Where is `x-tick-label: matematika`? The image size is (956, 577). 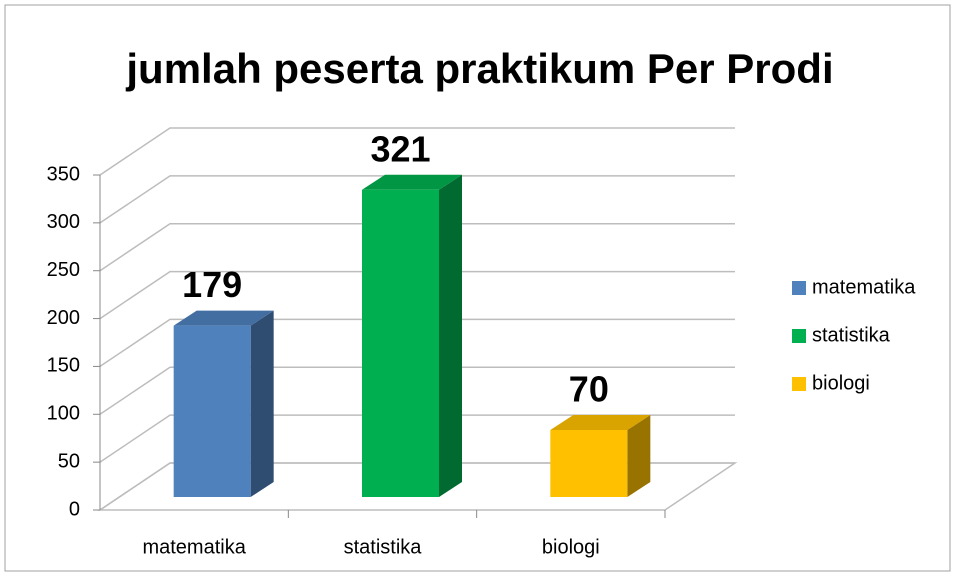
x-tick-label: matematika is located at coordinates (194, 547).